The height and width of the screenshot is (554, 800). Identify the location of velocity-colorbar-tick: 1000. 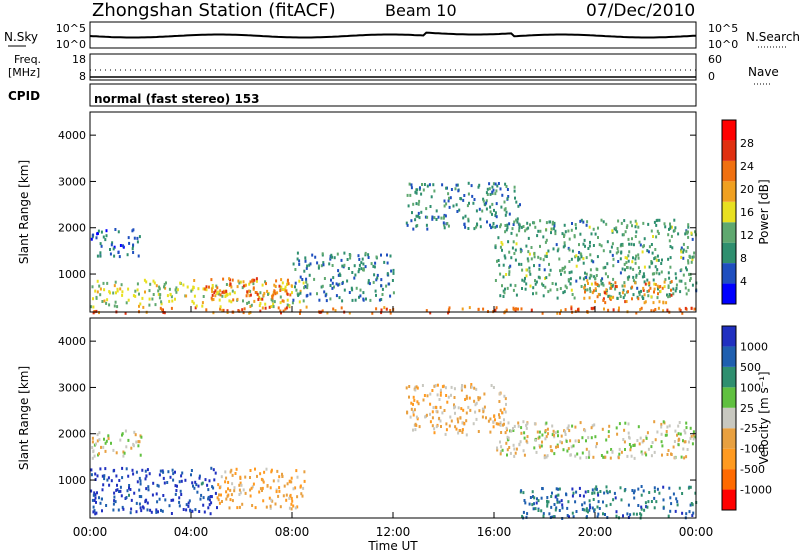
(754, 346).